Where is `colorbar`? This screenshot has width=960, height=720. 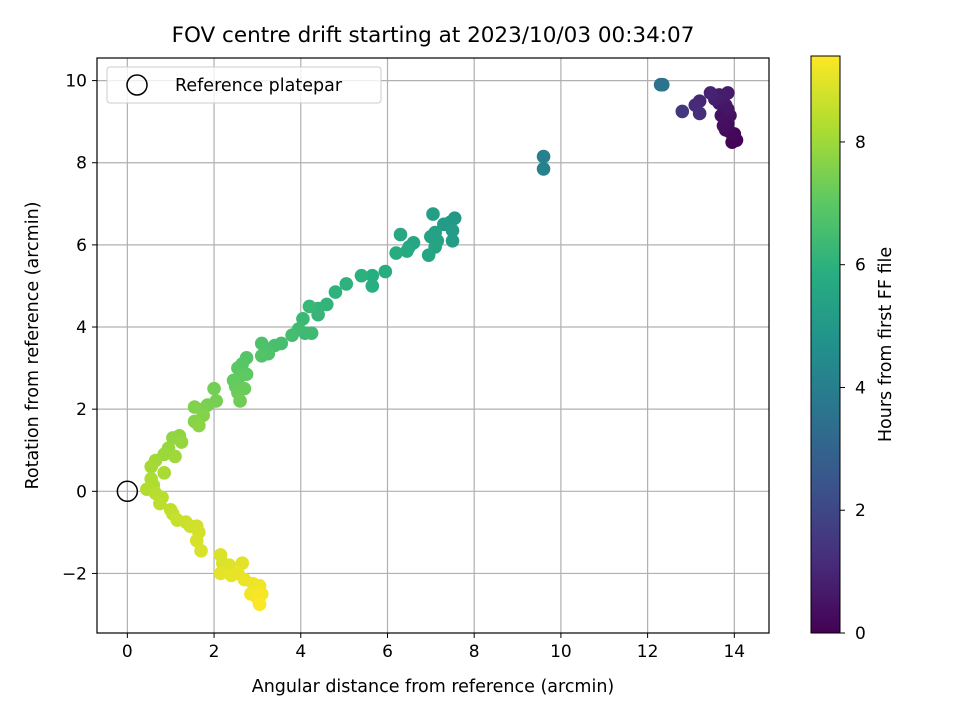
colorbar is located at coordinates (825, 344).